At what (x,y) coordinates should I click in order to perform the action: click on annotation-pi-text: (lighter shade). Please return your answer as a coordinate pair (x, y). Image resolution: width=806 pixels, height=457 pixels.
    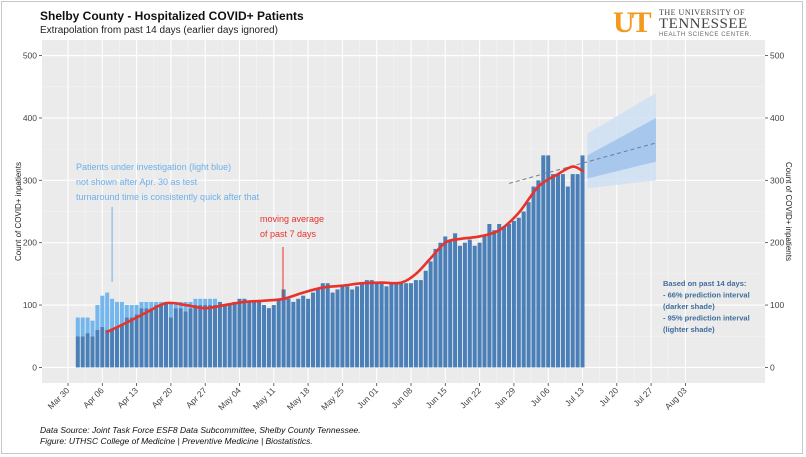
    Looking at the image, I should click on (689, 329).